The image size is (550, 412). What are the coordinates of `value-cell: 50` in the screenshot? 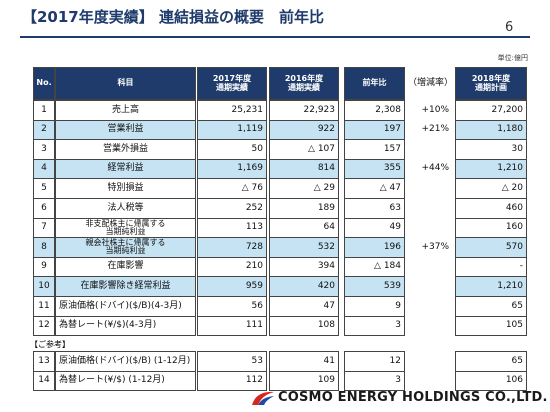 It's located at (232, 149).